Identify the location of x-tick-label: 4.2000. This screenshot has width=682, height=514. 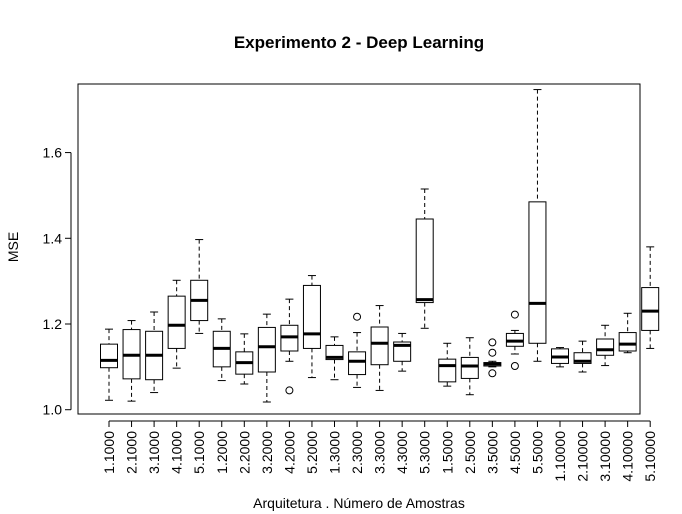
(289, 452).